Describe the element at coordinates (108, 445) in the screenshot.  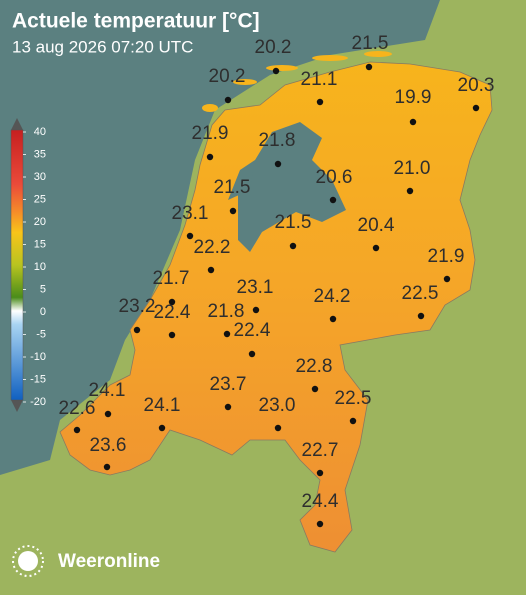
I see `station-temperature: 23.6` at that location.